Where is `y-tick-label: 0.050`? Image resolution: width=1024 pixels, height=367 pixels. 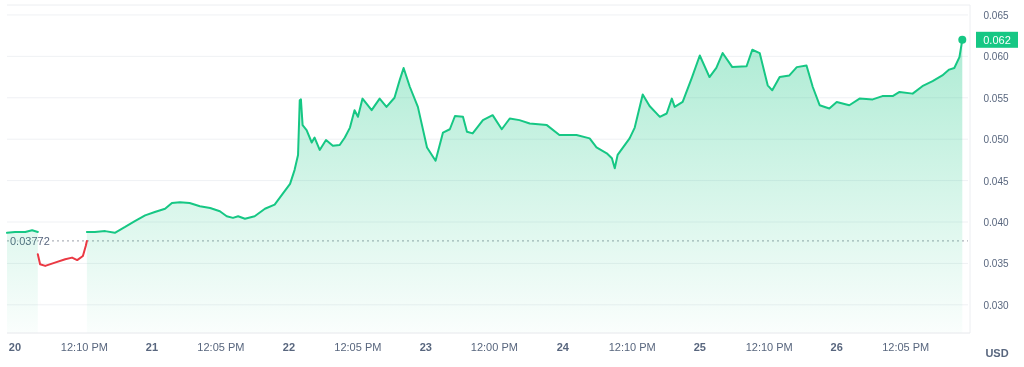
y-tick-label: 0.050 is located at coordinates (996, 140).